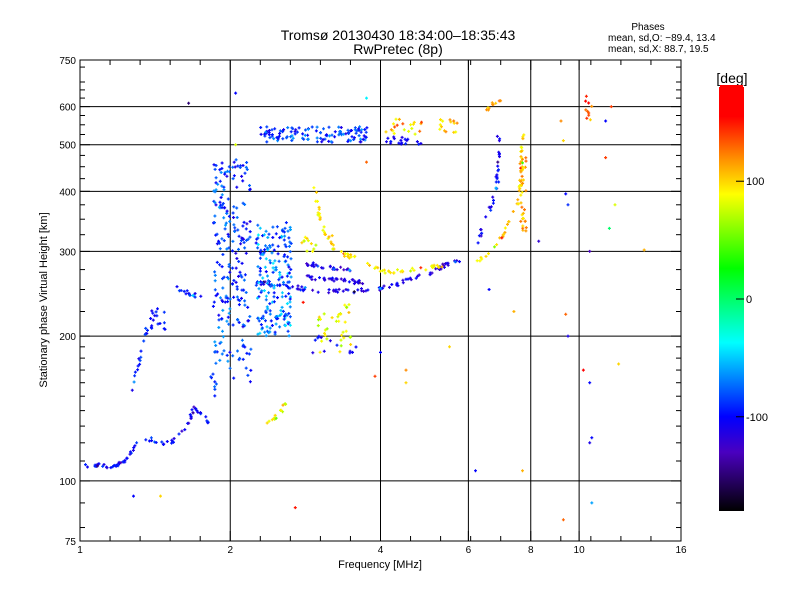  What do you see at coordinates (413, 124) in the screenshot?
I see `cluster-point-multi-hop-X` at bounding box center [413, 124].